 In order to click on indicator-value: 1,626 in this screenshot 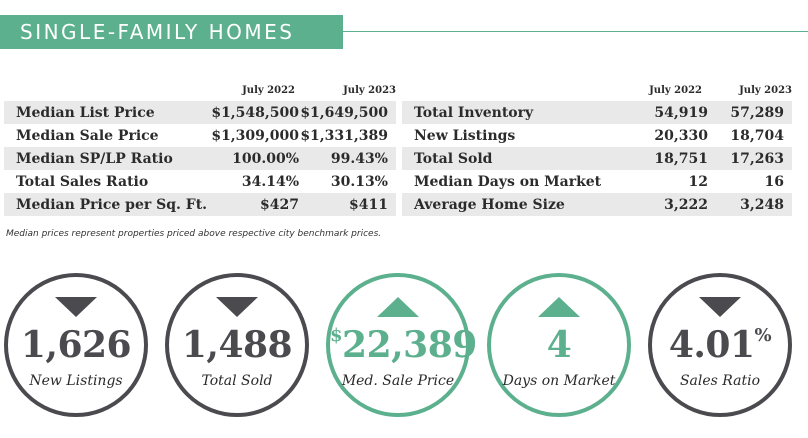, I will do `click(76, 345)`.